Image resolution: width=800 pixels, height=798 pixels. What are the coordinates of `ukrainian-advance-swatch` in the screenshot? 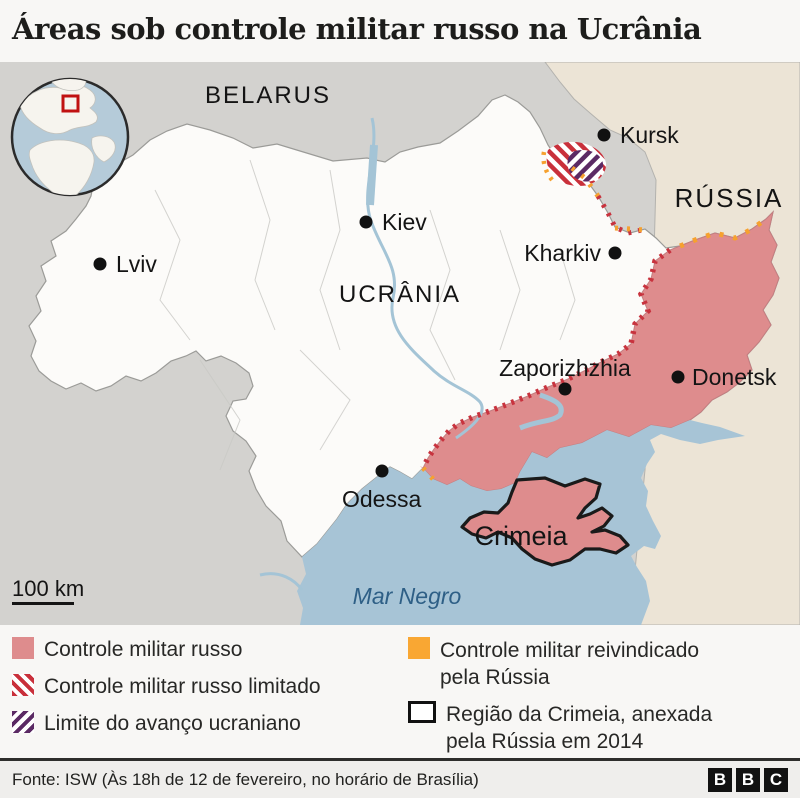 It's located at (23, 722).